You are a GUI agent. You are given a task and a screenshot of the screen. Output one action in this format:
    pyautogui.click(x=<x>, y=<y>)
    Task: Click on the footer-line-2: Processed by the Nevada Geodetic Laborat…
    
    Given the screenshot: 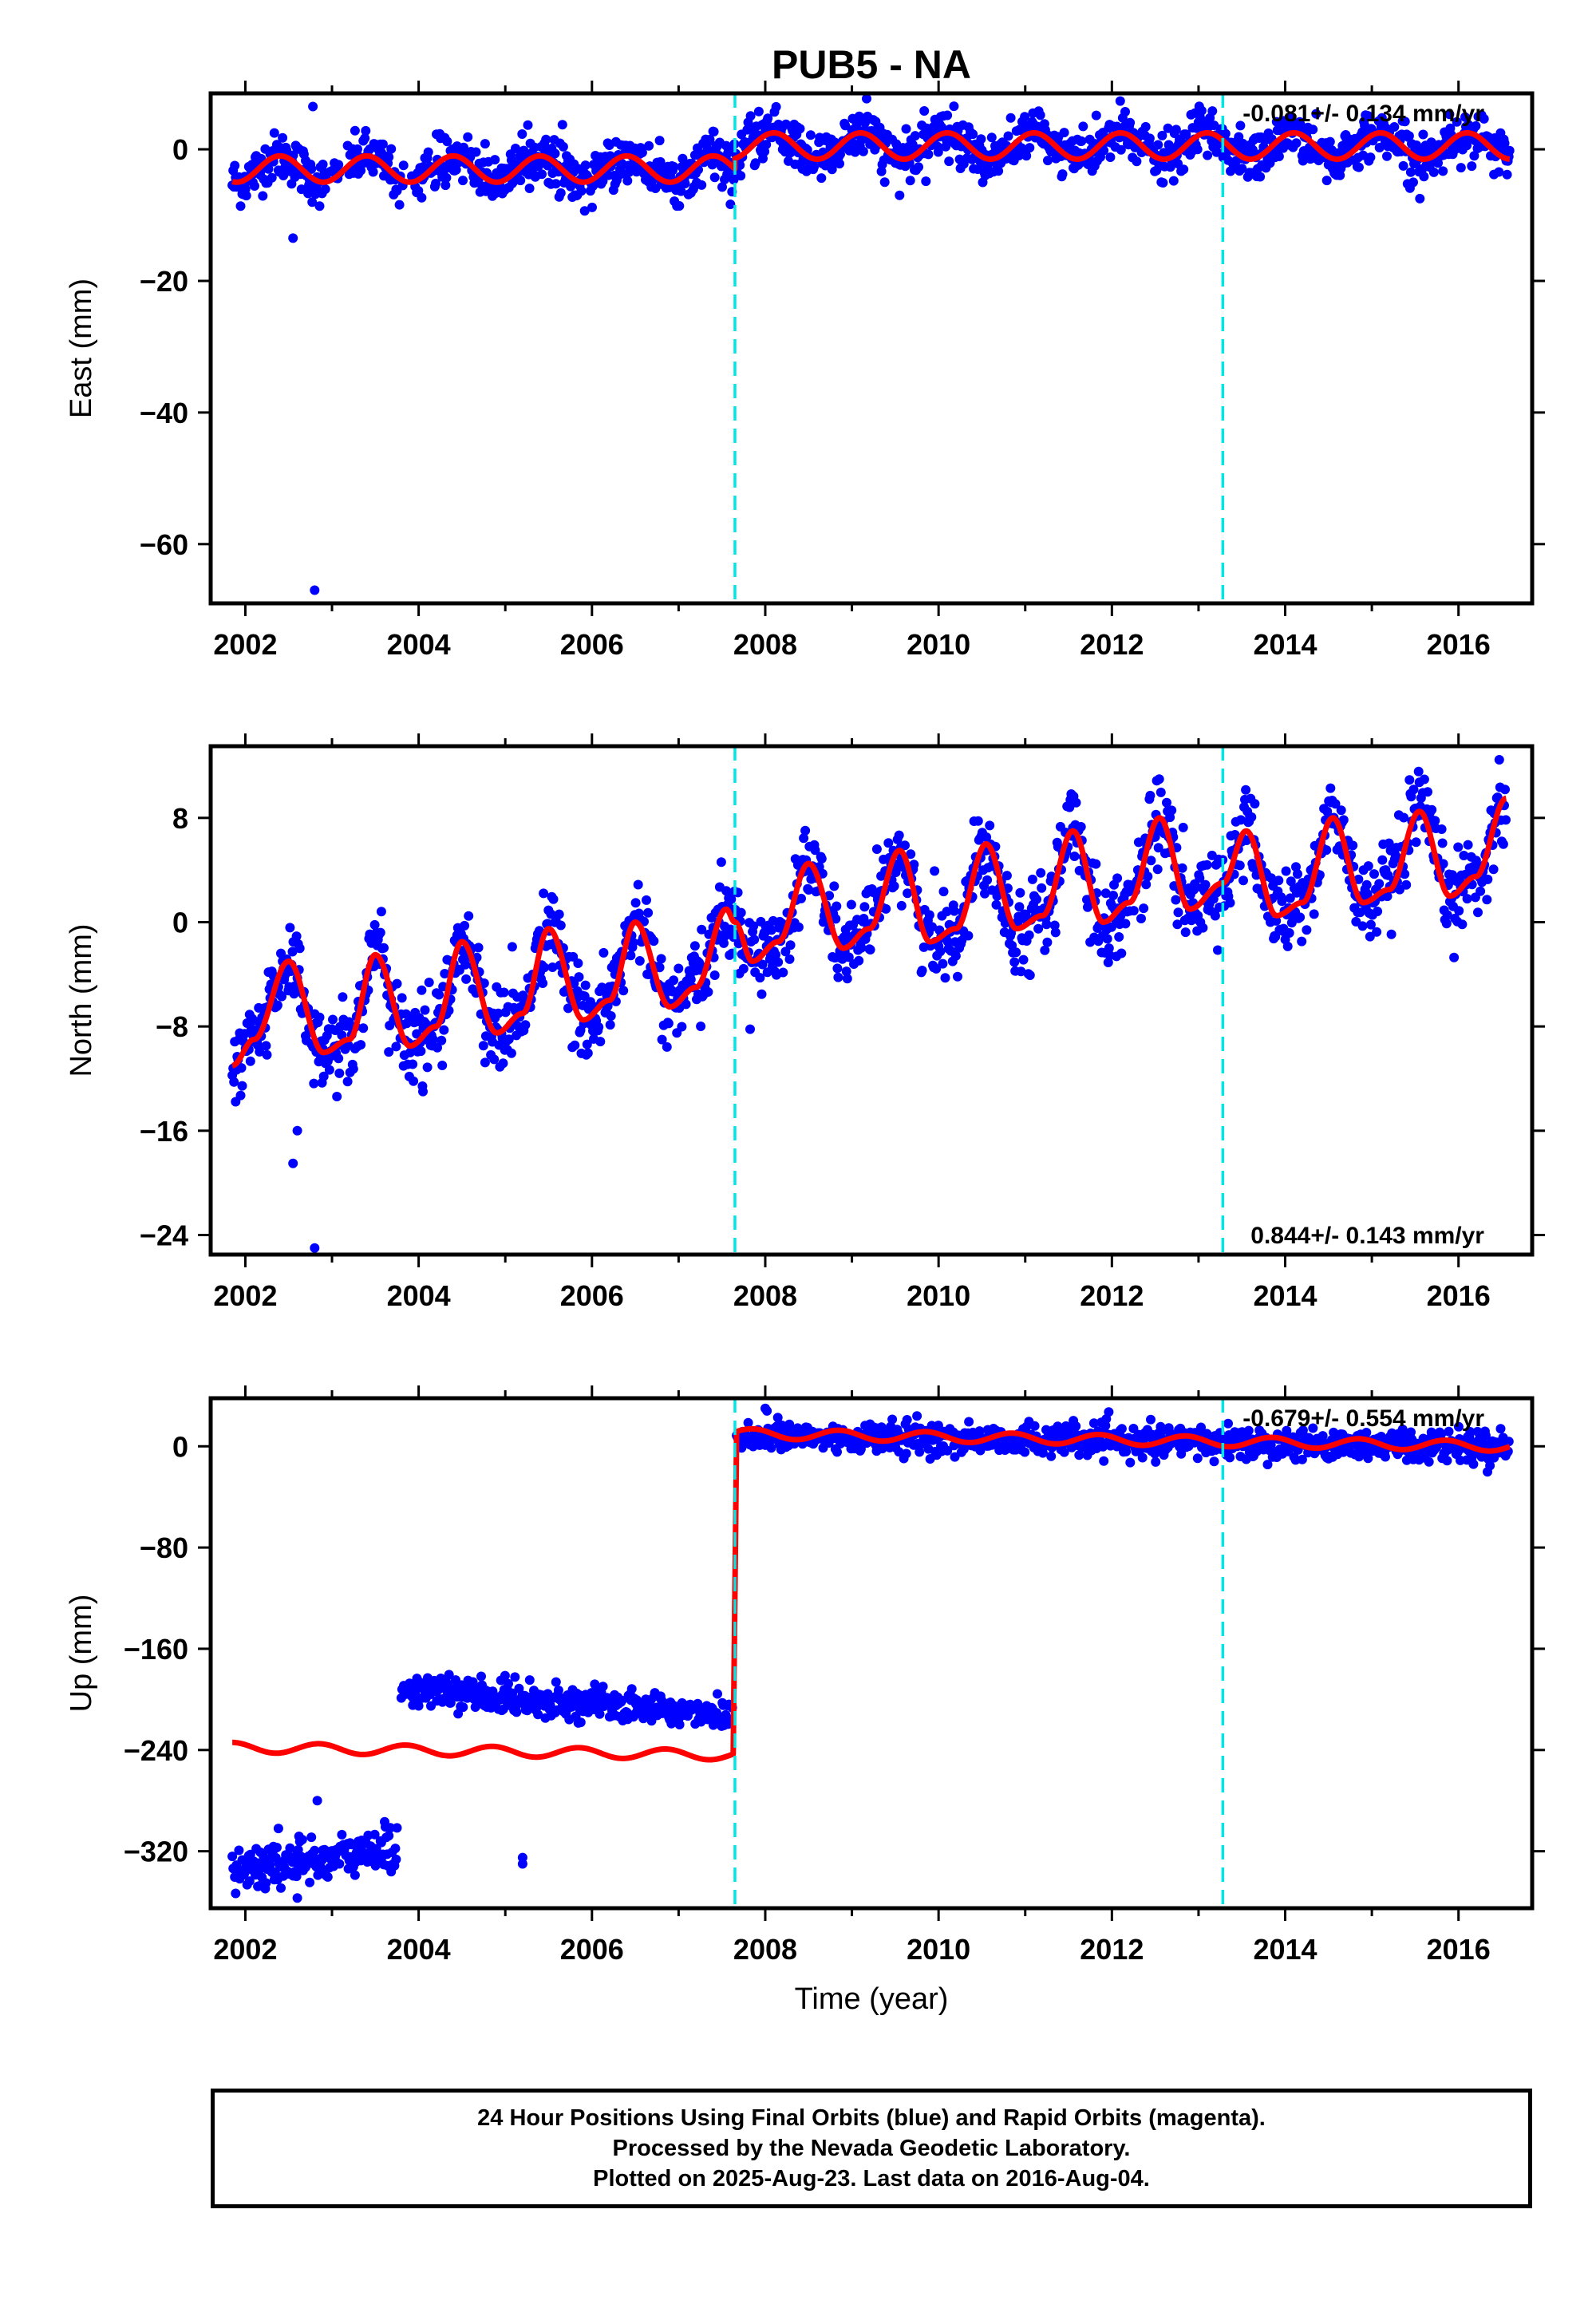 What is the action you would take?
    pyautogui.click(x=871, y=2148)
    